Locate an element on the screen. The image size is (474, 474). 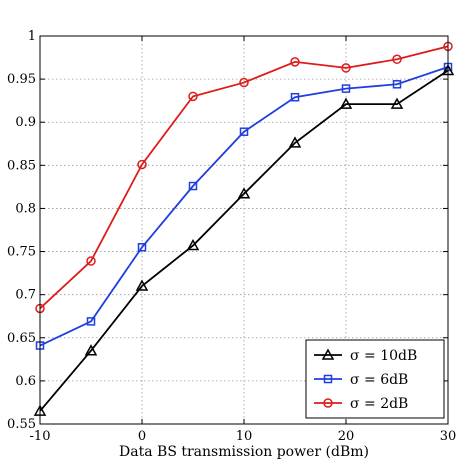
x-tick-label: 0 is located at coordinates (142, 436).